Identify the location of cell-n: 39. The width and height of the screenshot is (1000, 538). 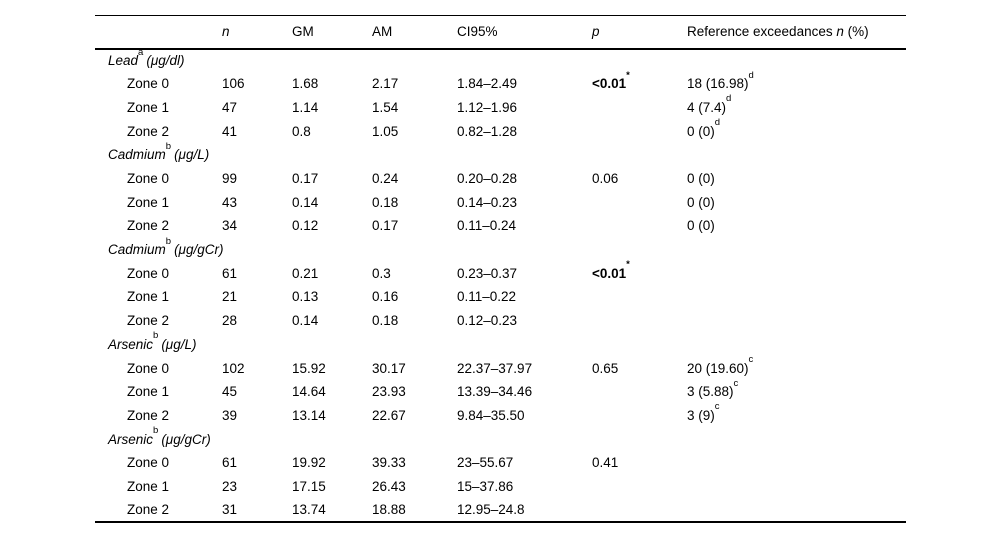
(230, 415).